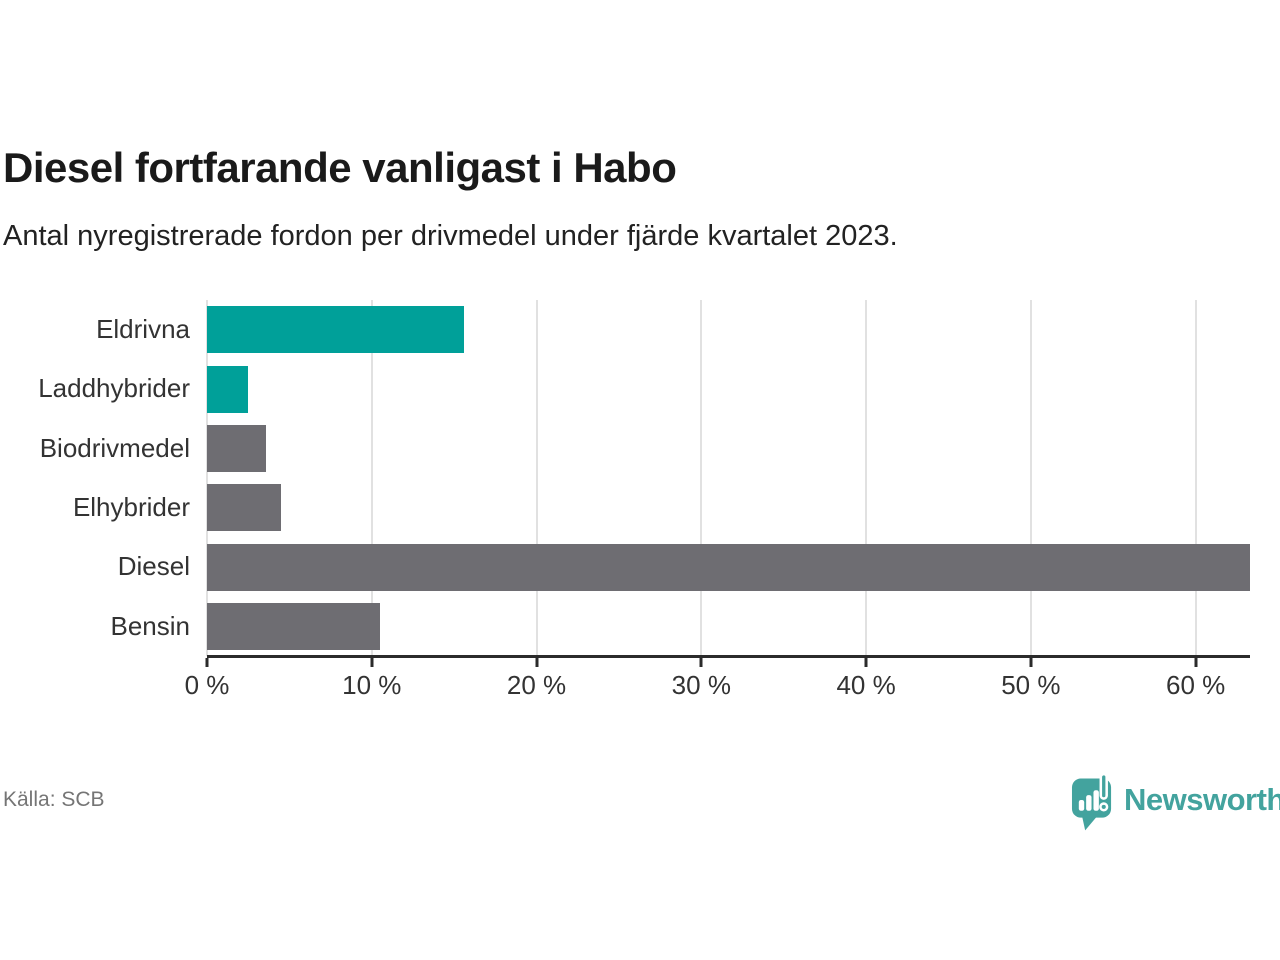  I want to click on category-label-elhybrider: Elhybrider, so click(131, 507).